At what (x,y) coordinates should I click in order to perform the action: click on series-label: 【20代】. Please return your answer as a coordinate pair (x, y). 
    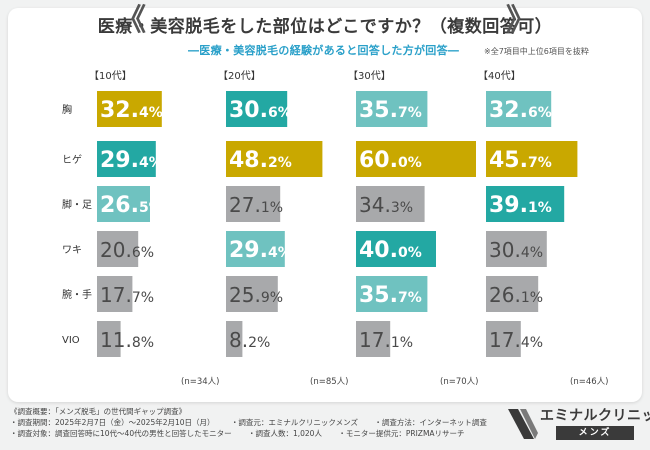
    Looking at the image, I should click on (239, 76).